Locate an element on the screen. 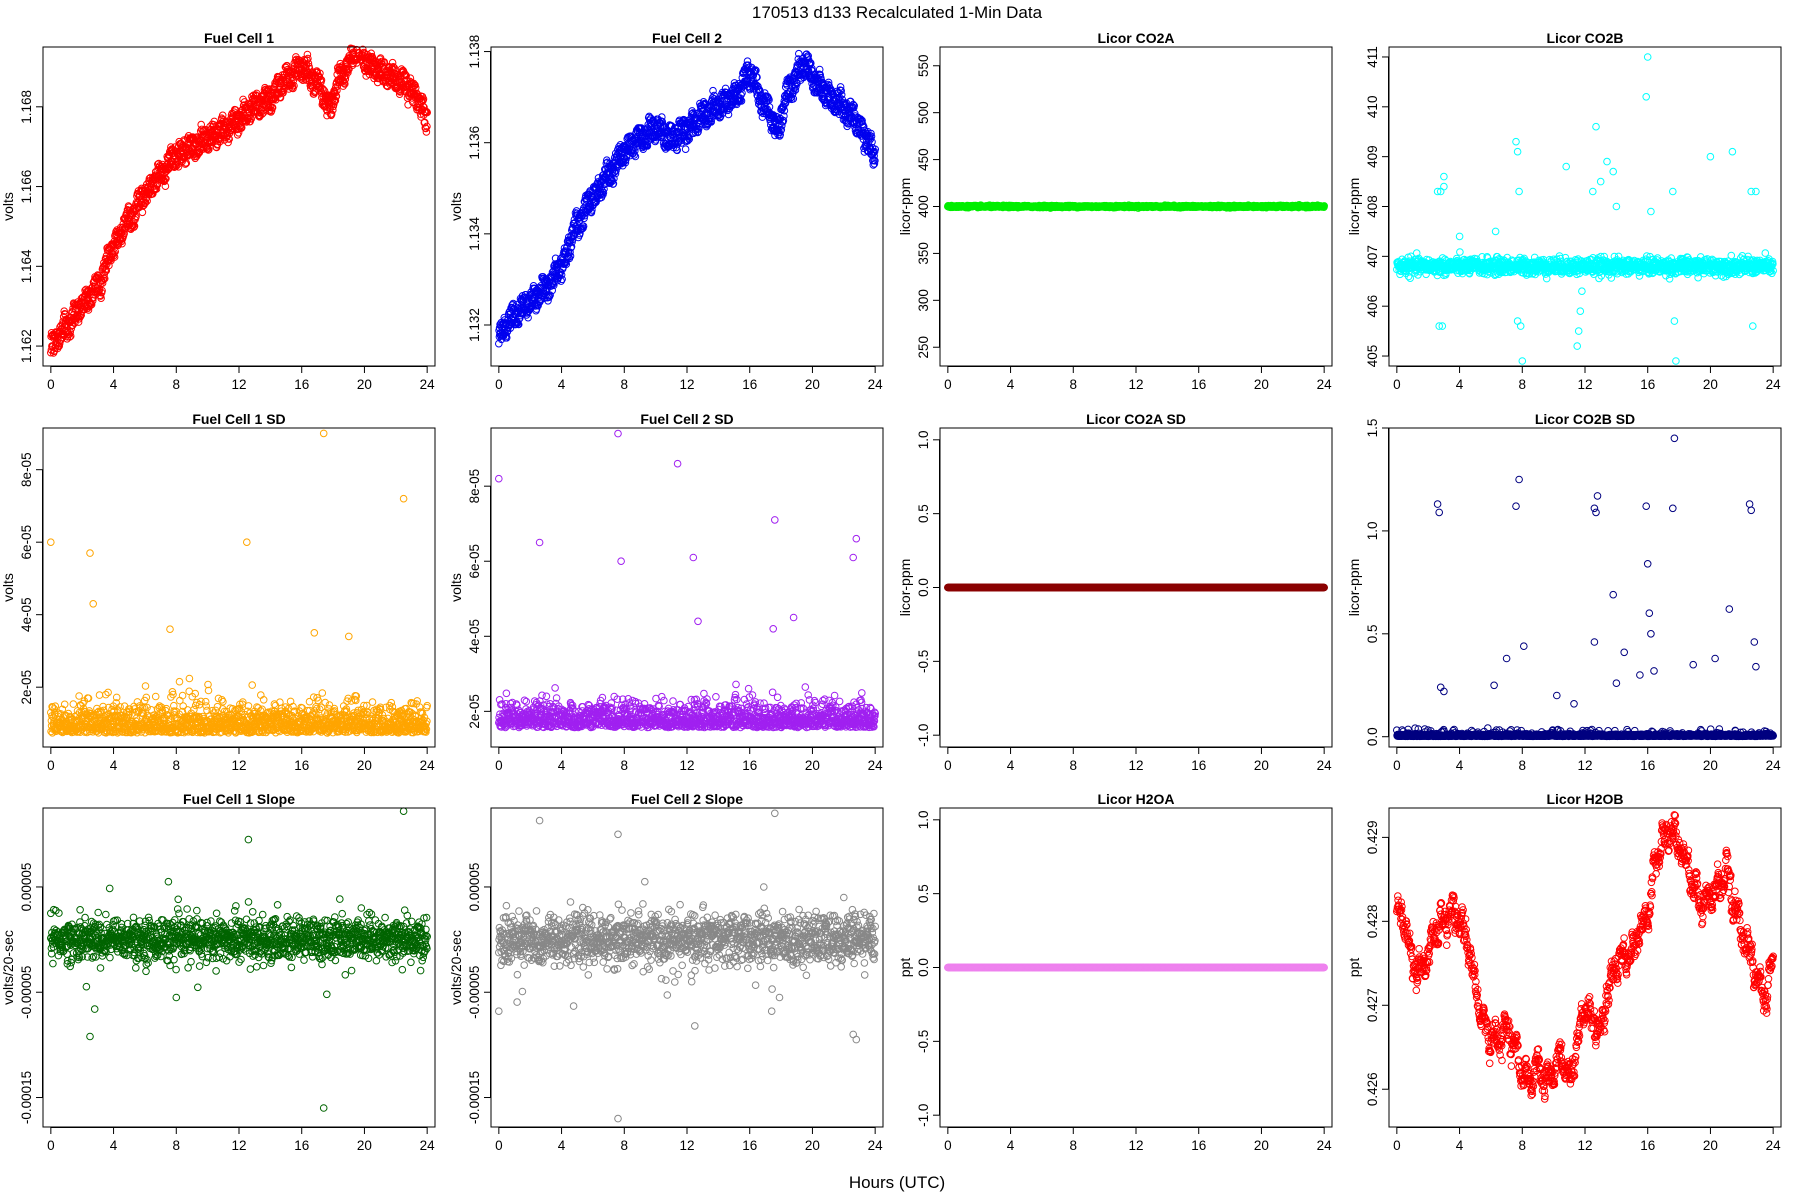  y-axis-label: licor-ppm is located at coordinates (905, 207).